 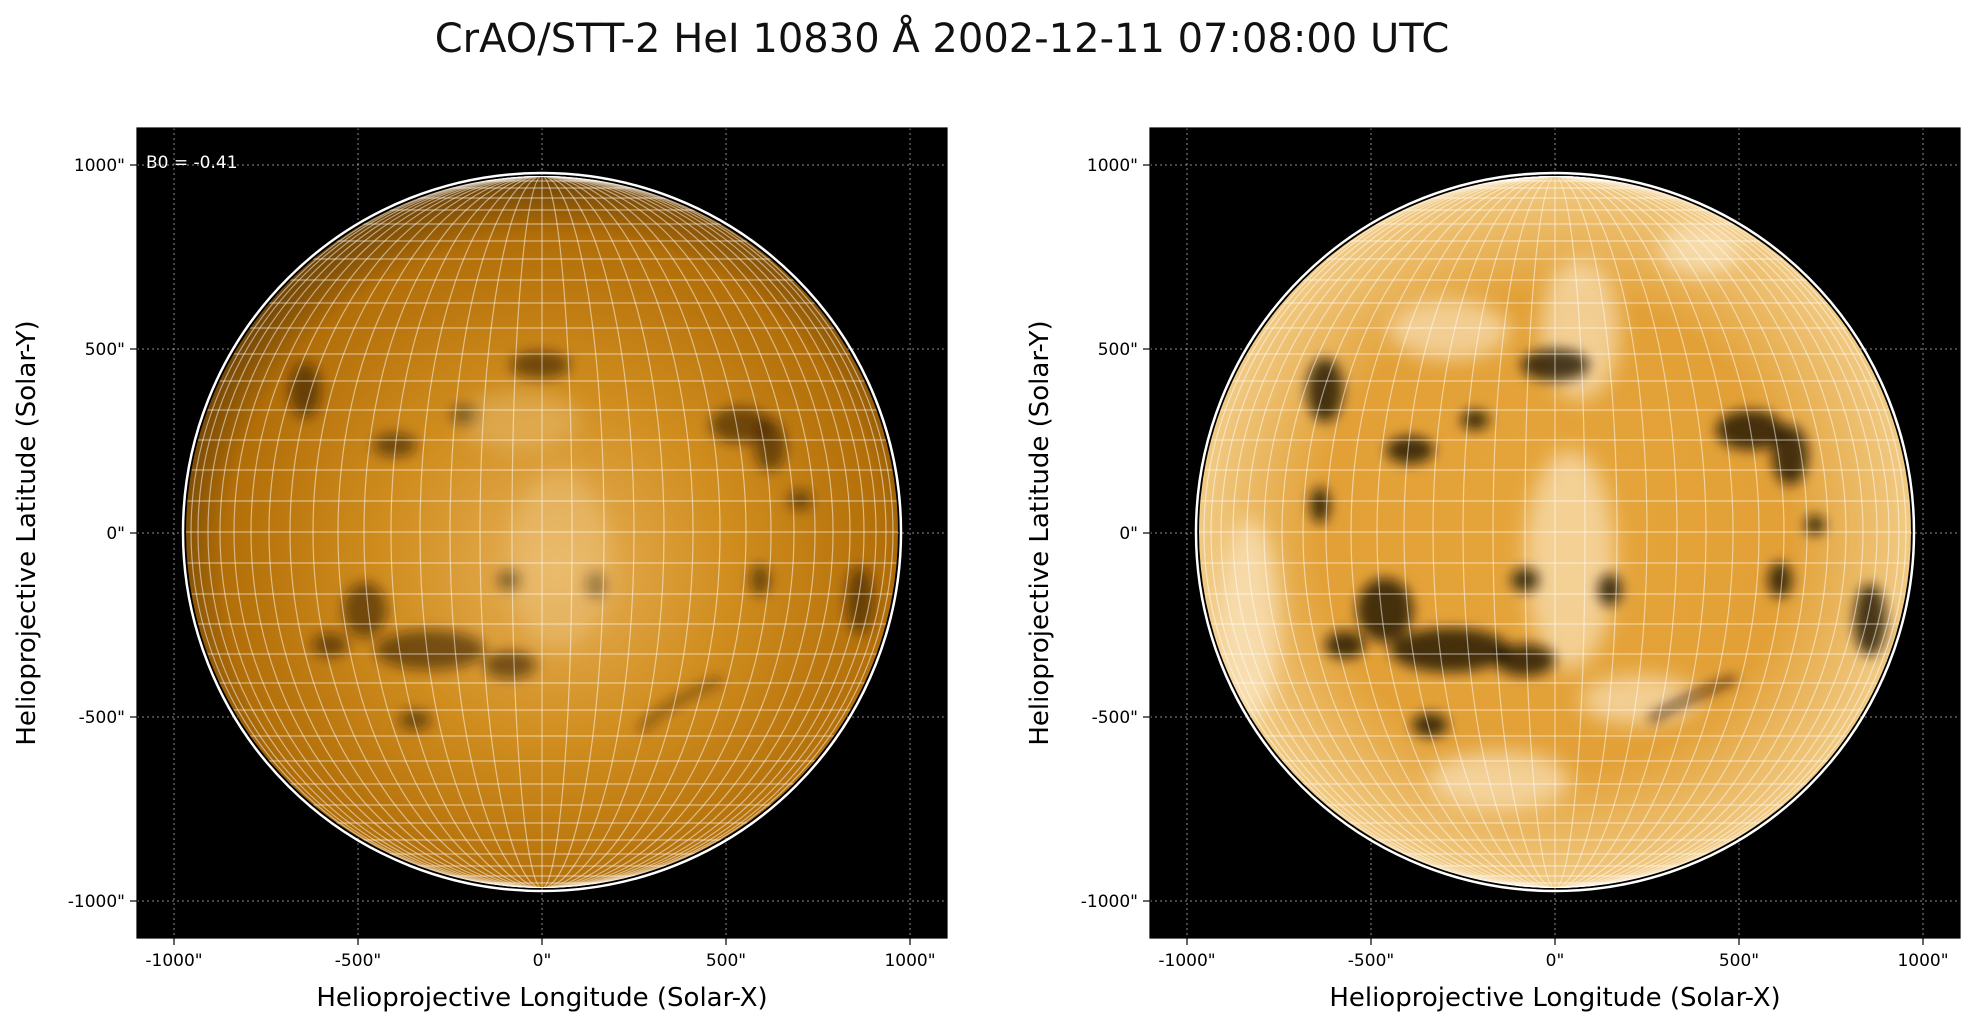 What do you see at coordinates (1554, 998) in the screenshot?
I see `right-x-axis-label: Helioprojective Longitude (Solar-X)` at bounding box center [1554, 998].